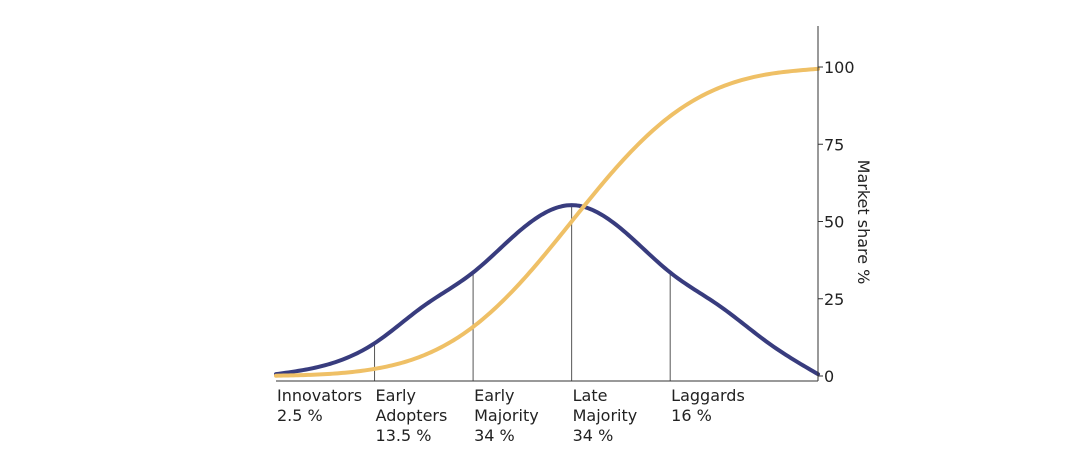 This screenshot has height=470, width=1090. What do you see at coordinates (522, 293) in the screenshot?
I see `dividers-layer` at bounding box center [522, 293].